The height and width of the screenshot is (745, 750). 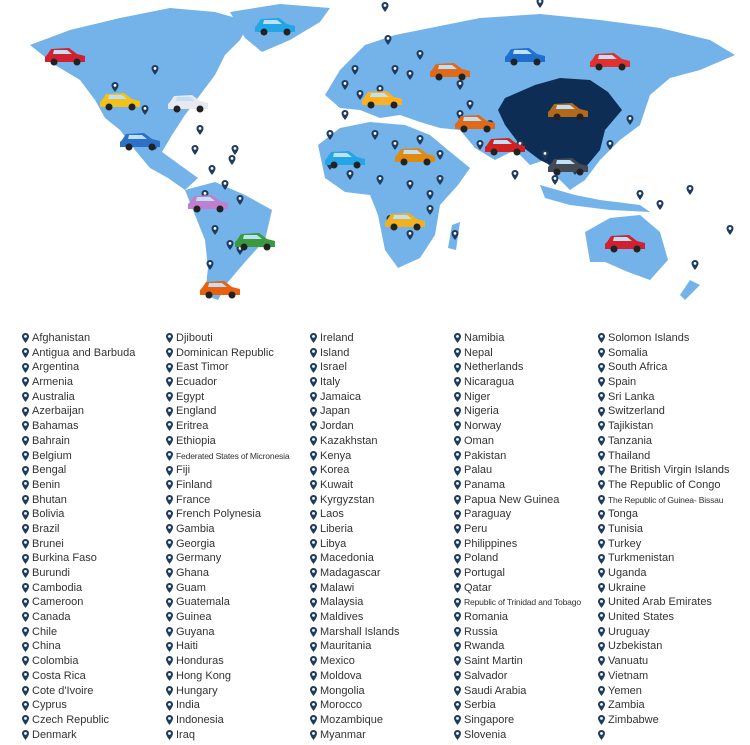 What do you see at coordinates (238, 382) in the screenshot?
I see `country-list-item: Ecuador` at bounding box center [238, 382].